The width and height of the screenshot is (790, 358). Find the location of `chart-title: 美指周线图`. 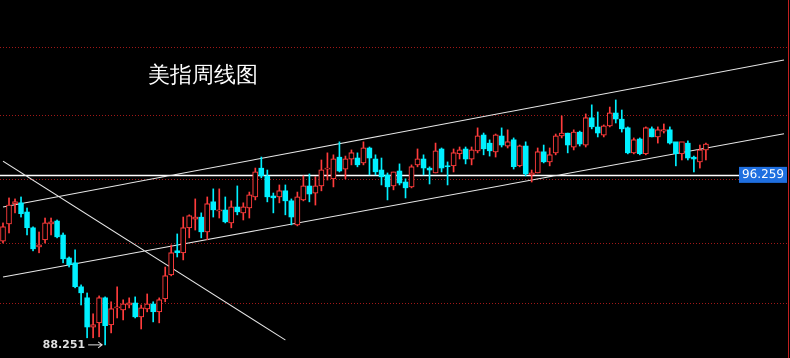

chart-title: 美指周线图 is located at coordinates (203, 76).